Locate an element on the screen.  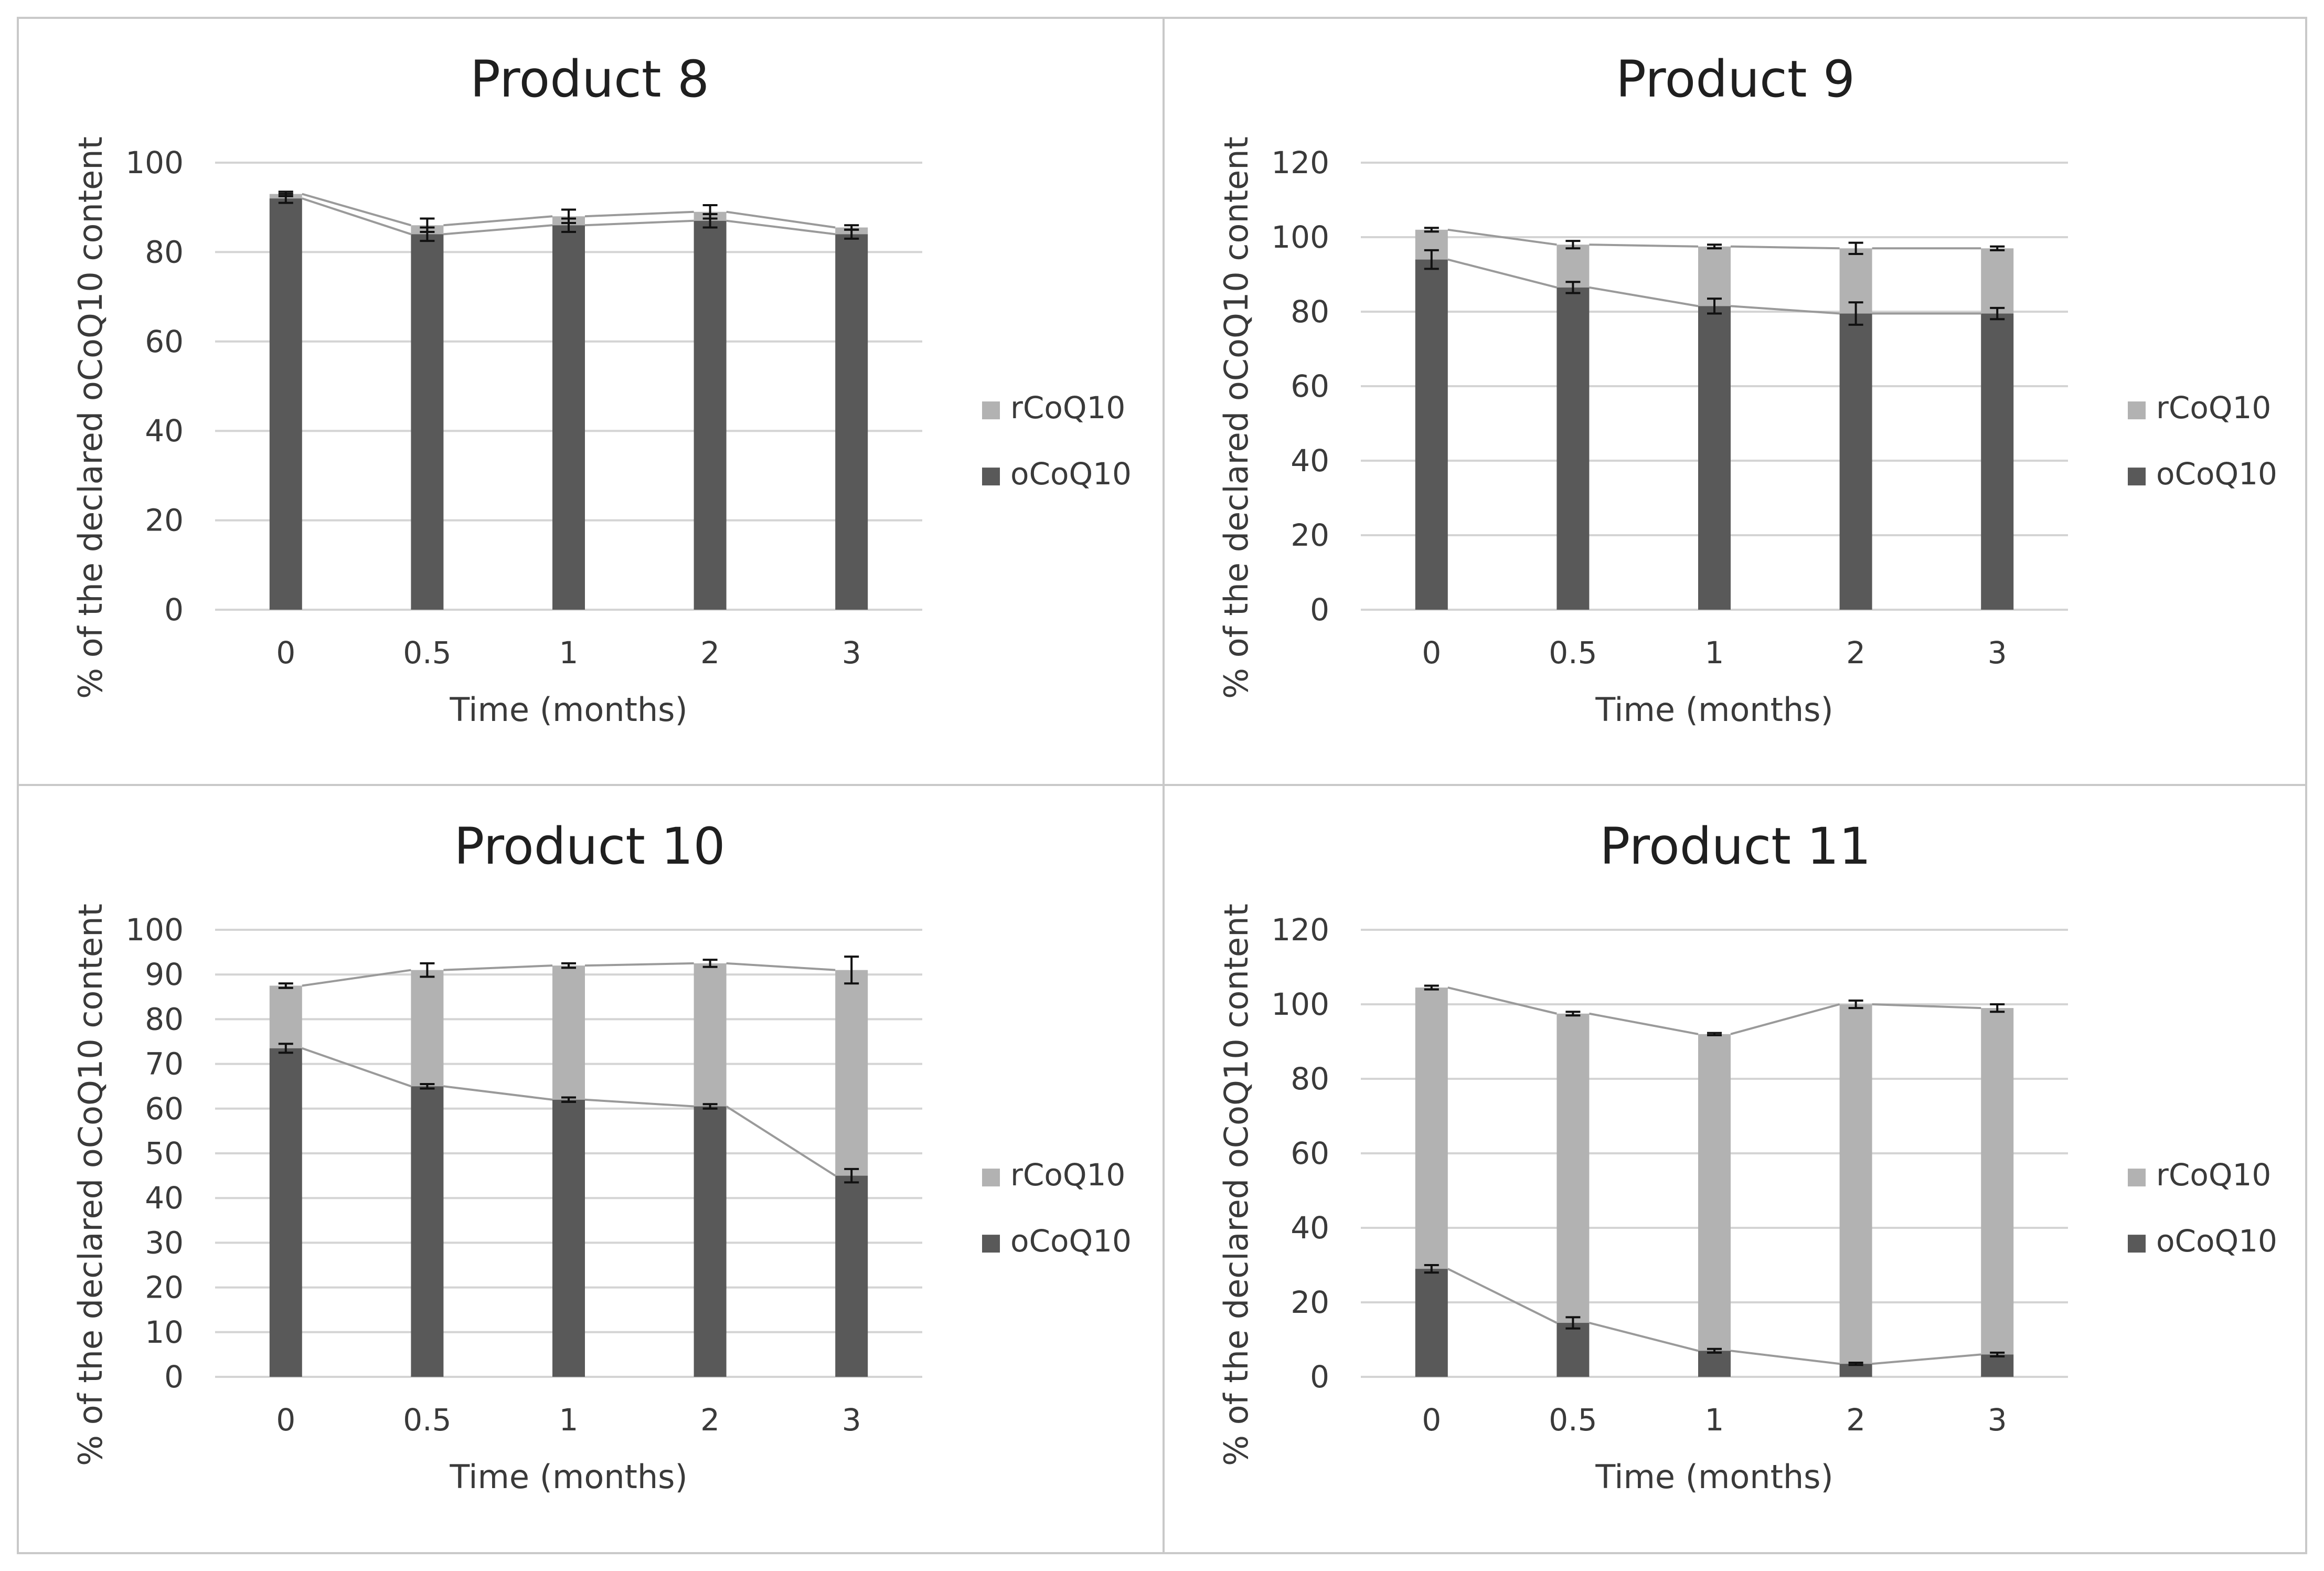
y-tick-label: 10 is located at coordinates (165, 1332).